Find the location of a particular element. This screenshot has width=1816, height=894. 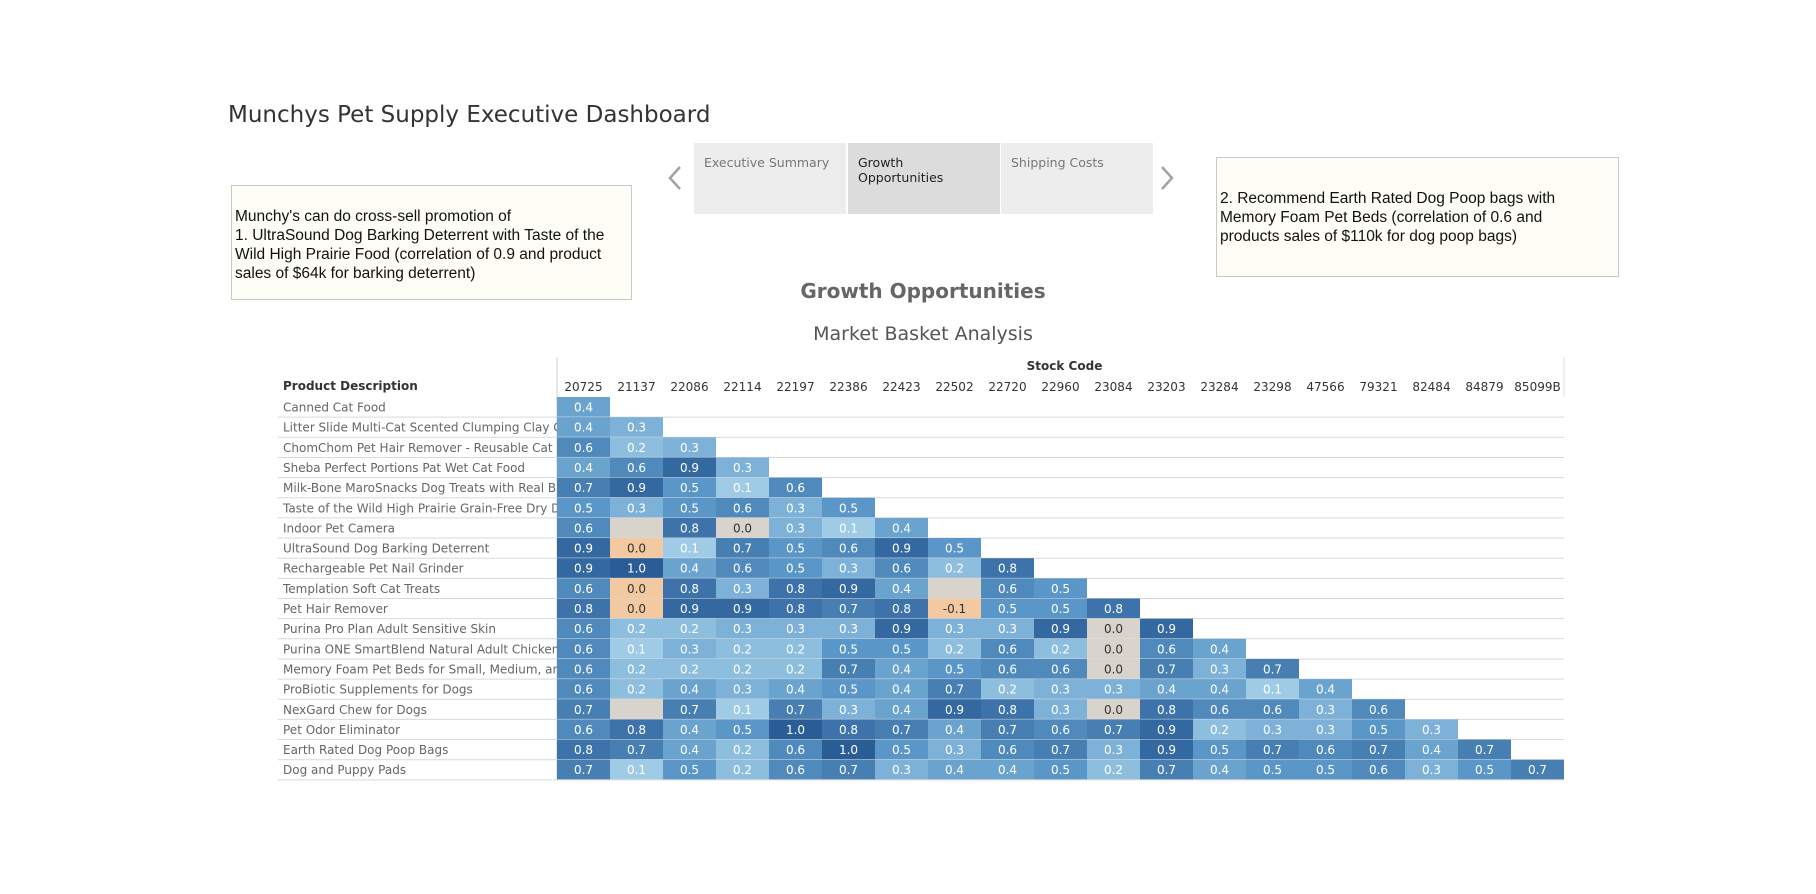

column-label: 23203 is located at coordinates (1166, 387).